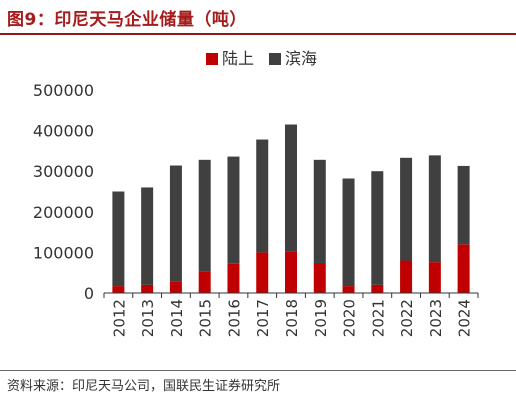 This screenshot has height=401, width=516. Describe the element at coordinates (63, 90) in the screenshot. I see `y-tick-label: 500000` at that location.